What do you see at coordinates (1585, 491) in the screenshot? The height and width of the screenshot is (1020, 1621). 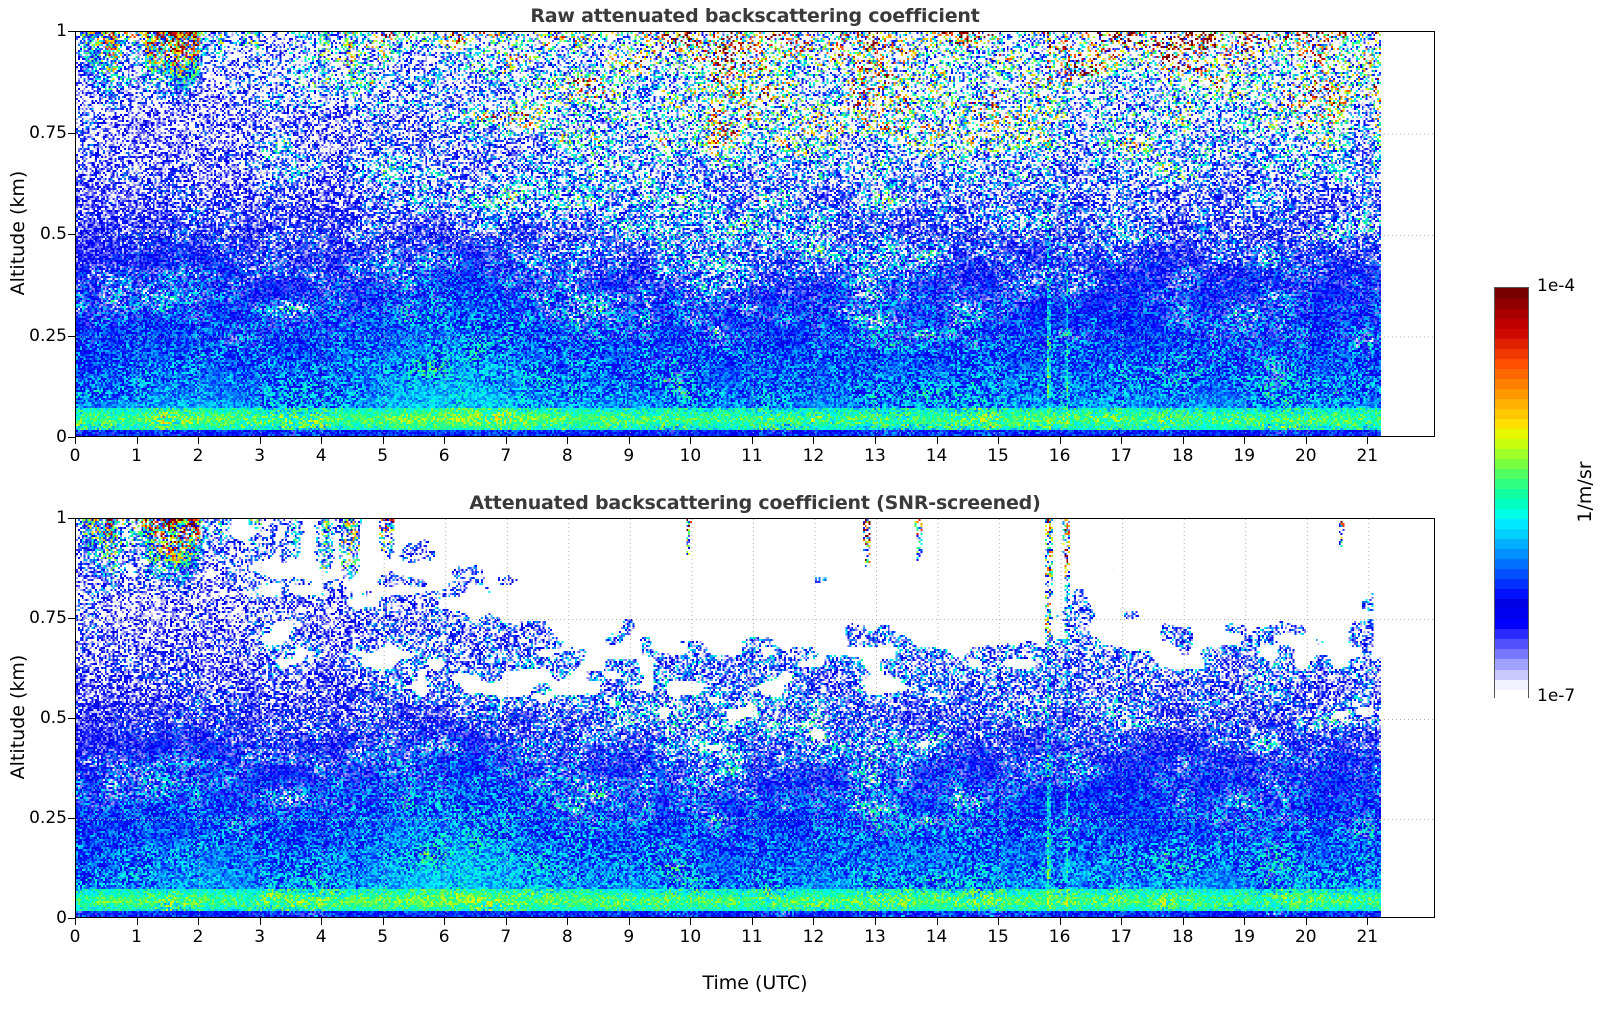 I see `colorbar-label: 1/m/sr` at bounding box center [1585, 491].